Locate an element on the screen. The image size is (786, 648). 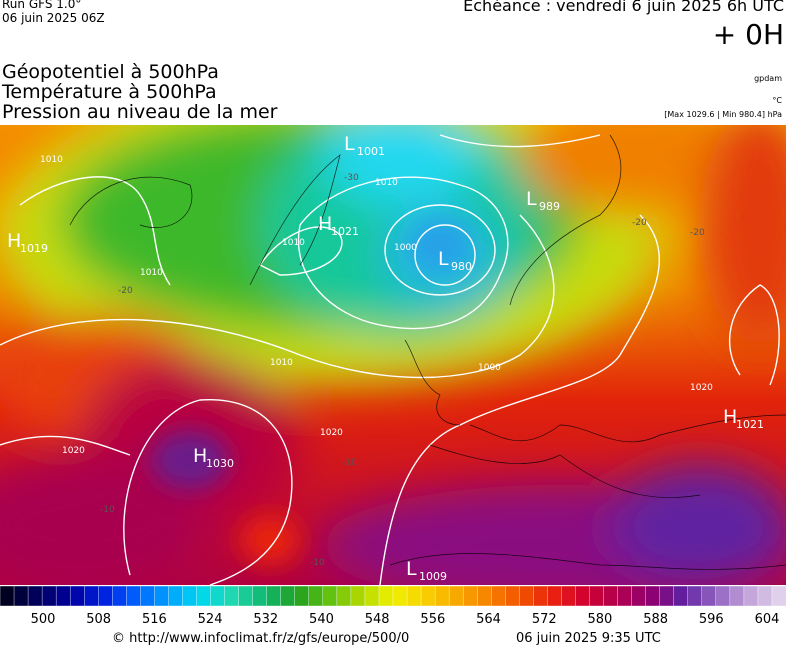
center-value: 1021 is located at coordinates (345, 231).